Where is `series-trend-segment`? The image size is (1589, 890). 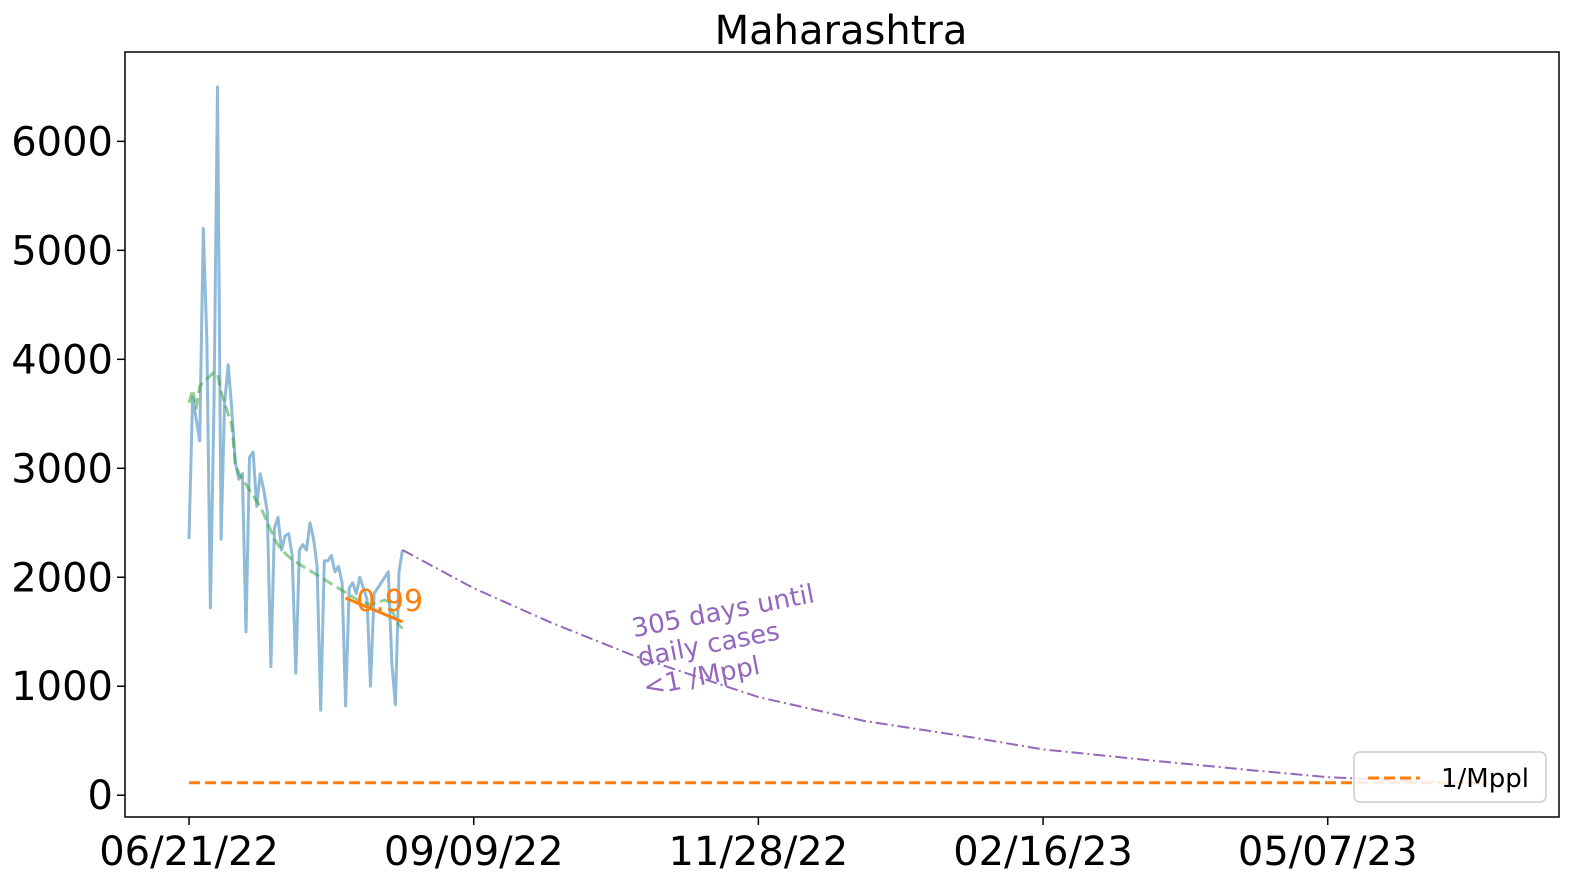
series-trend-segment is located at coordinates (374, 610).